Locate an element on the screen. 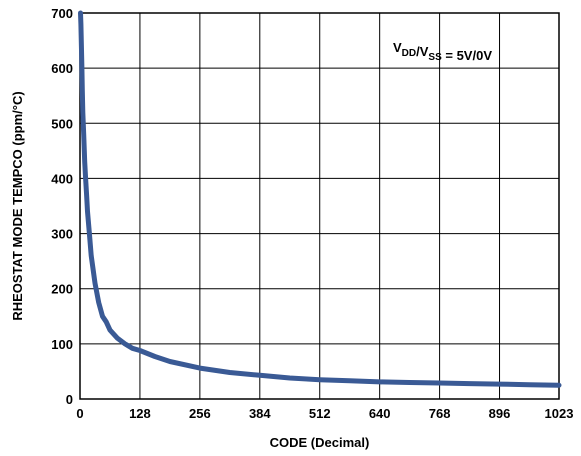 Image resolution: width=581 pixels, height=456 pixels. y-tick-label: 700 is located at coordinates (62, 13).